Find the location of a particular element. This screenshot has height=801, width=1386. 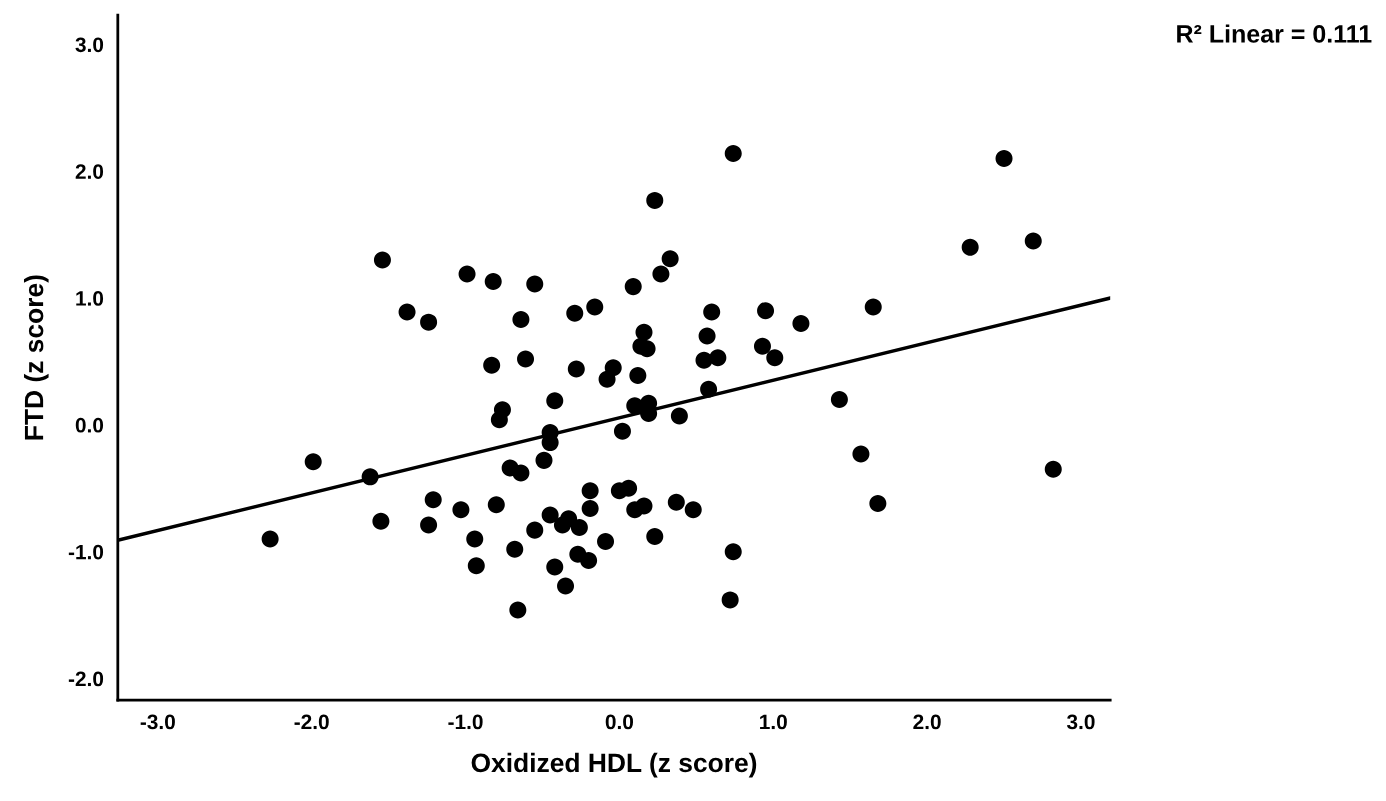

y-tick-label: 2.0 is located at coordinates (89, 171).